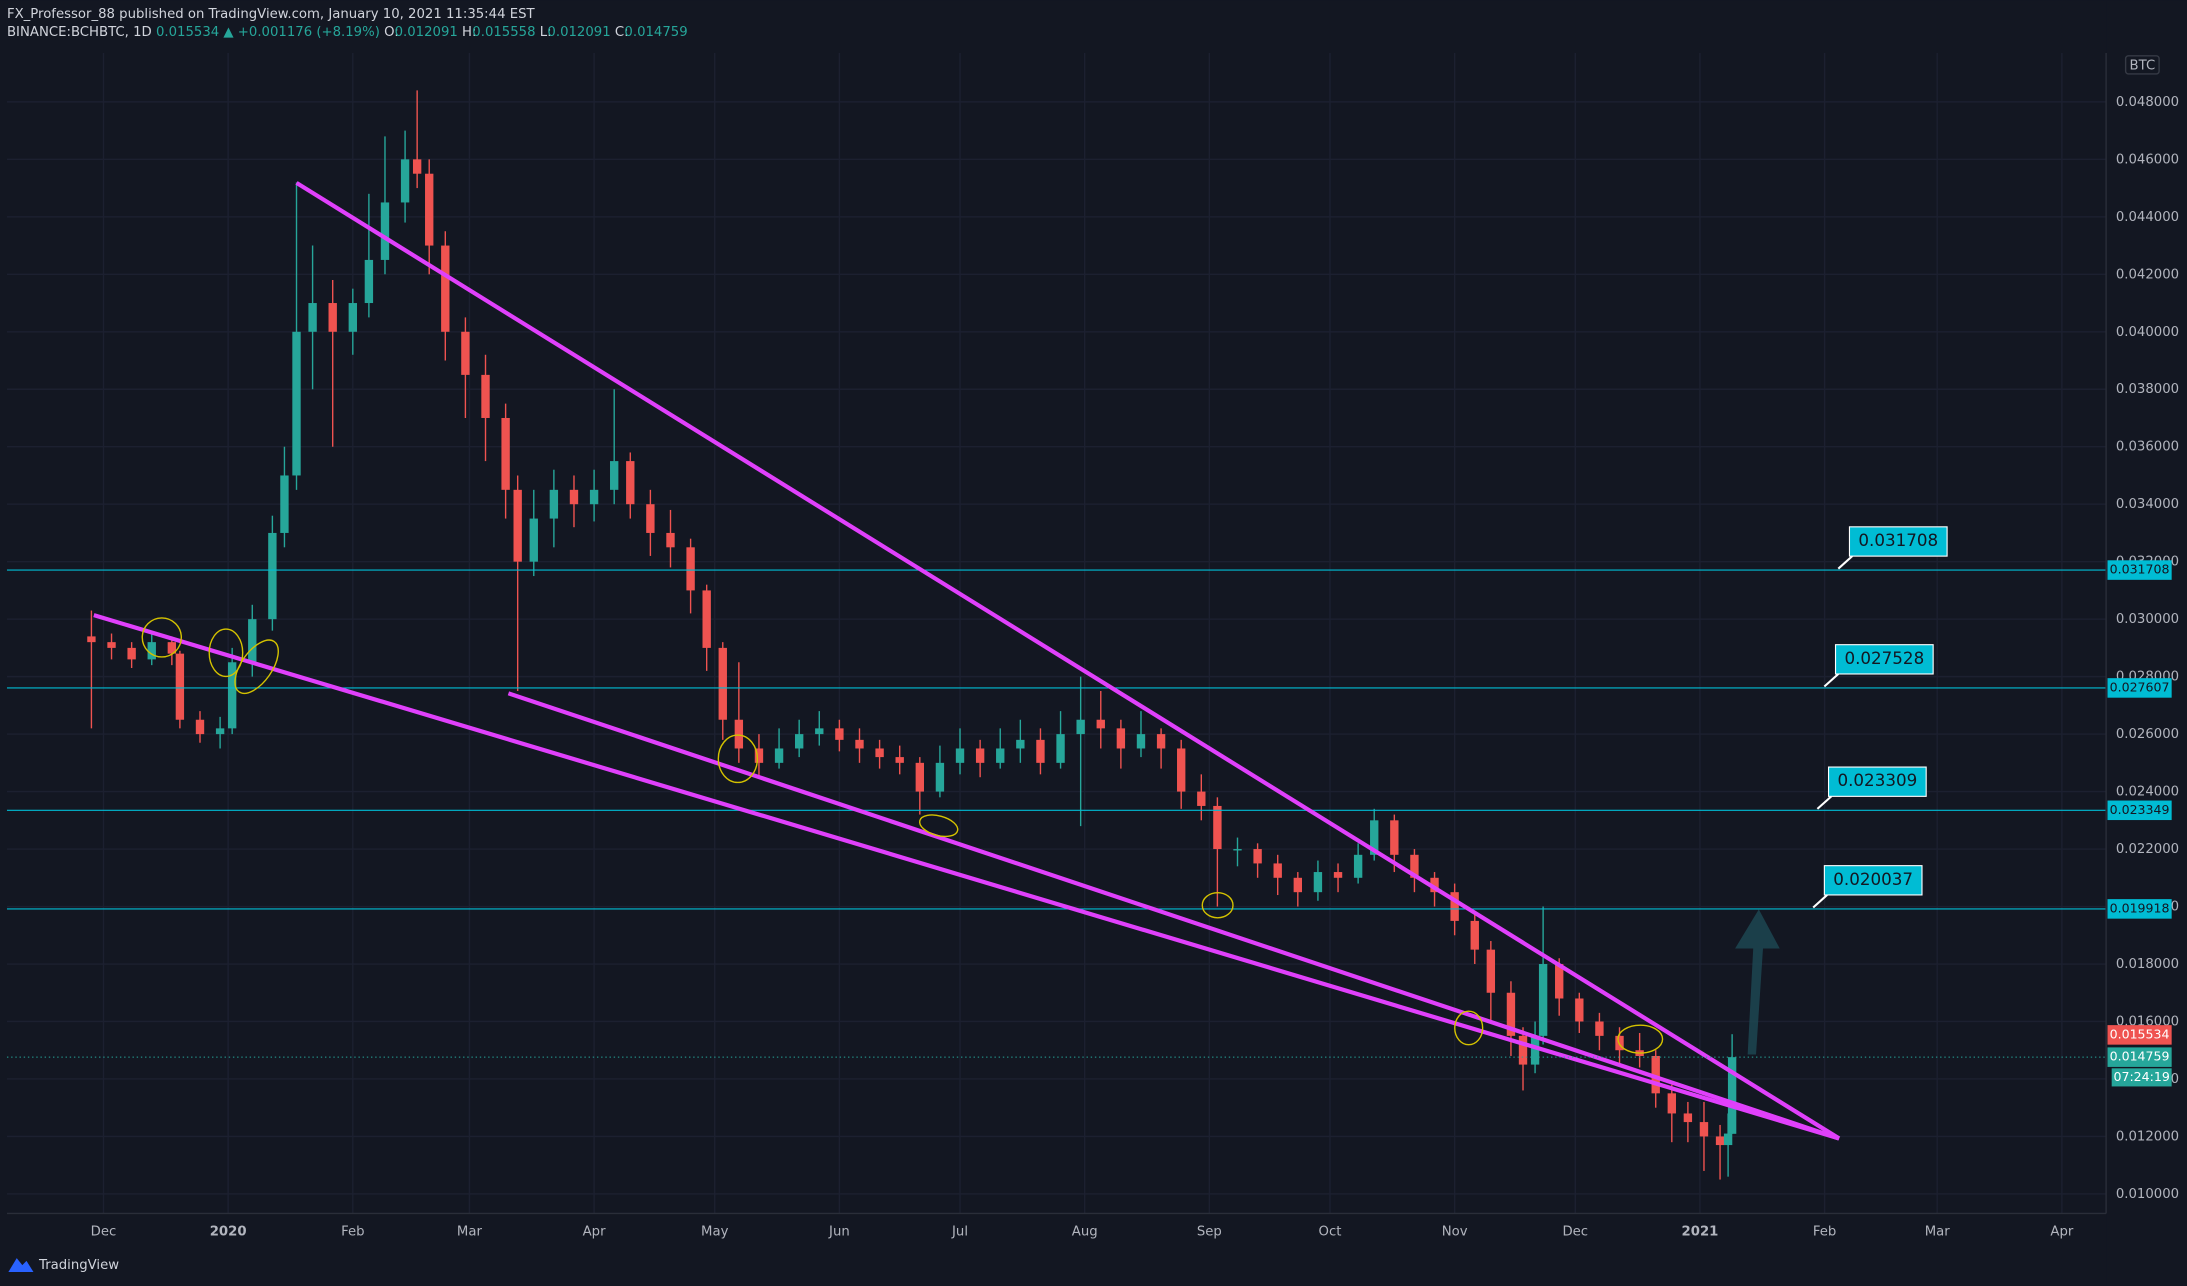  I want to click on brand: TradingView, so click(63, 1265).